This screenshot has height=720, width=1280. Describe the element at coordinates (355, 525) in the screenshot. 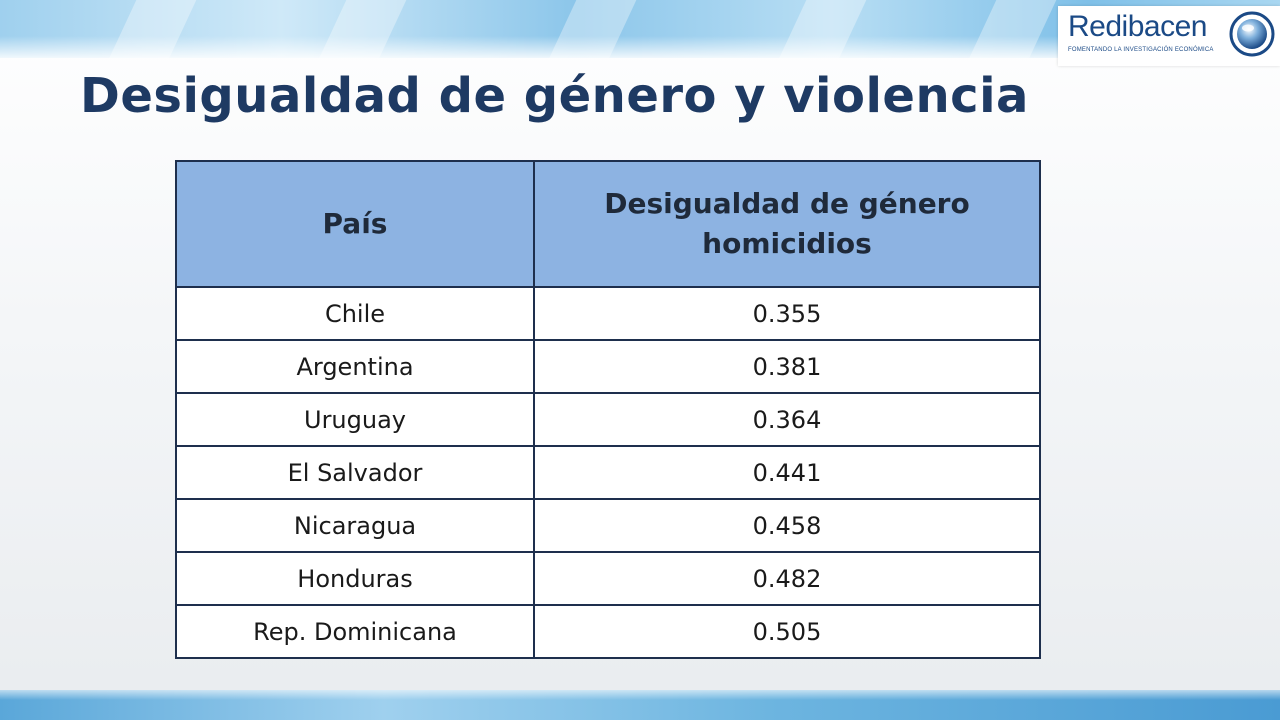

I see `country-cell: Nicaragua` at that location.